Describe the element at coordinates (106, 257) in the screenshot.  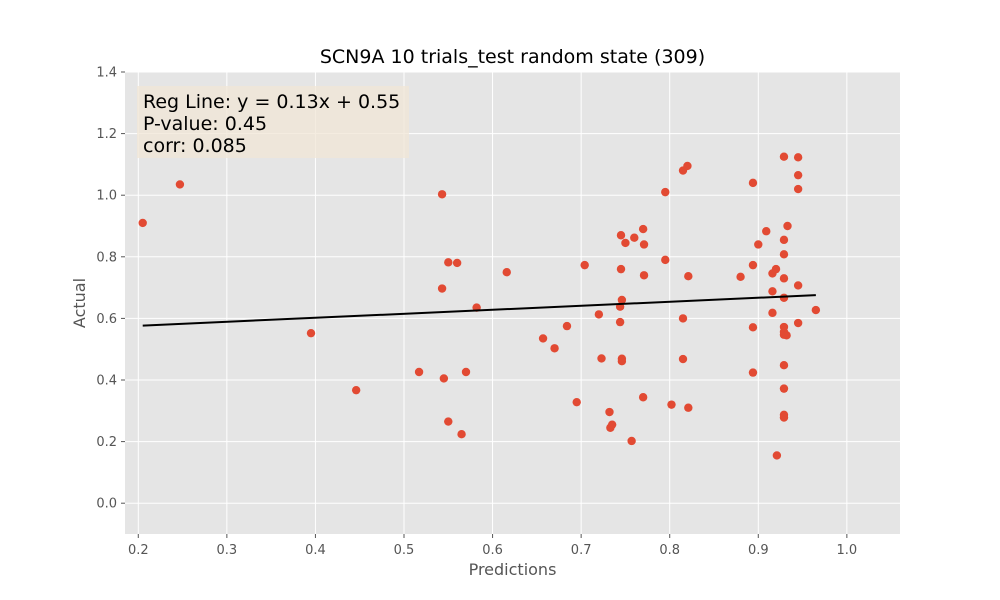
I see `y-tick-label: 0.8` at that location.